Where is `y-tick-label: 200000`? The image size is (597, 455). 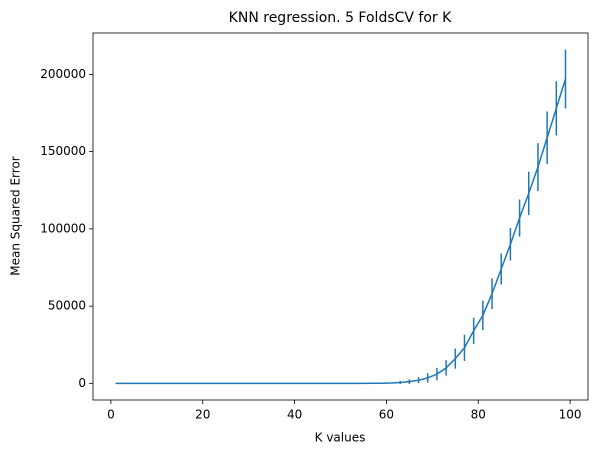
y-tick-label: 200000 is located at coordinates (63, 74).